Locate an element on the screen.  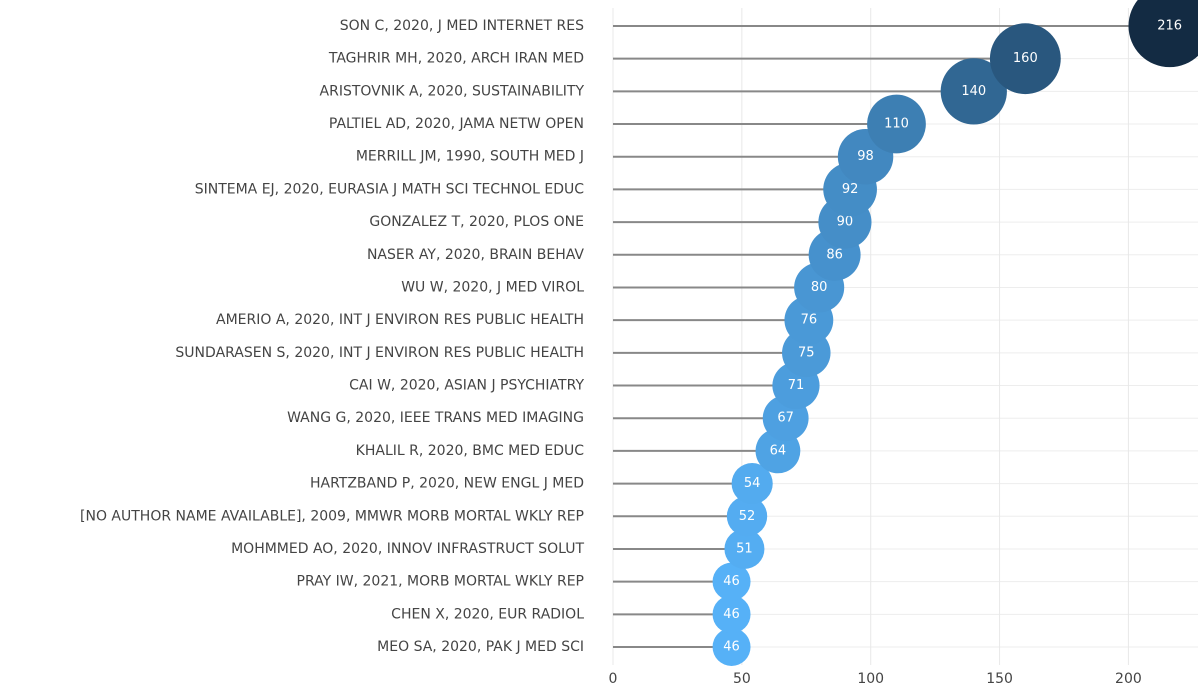
y-tick-label: CHEN X, 2020, EUR RADIOL is located at coordinates (487, 614).